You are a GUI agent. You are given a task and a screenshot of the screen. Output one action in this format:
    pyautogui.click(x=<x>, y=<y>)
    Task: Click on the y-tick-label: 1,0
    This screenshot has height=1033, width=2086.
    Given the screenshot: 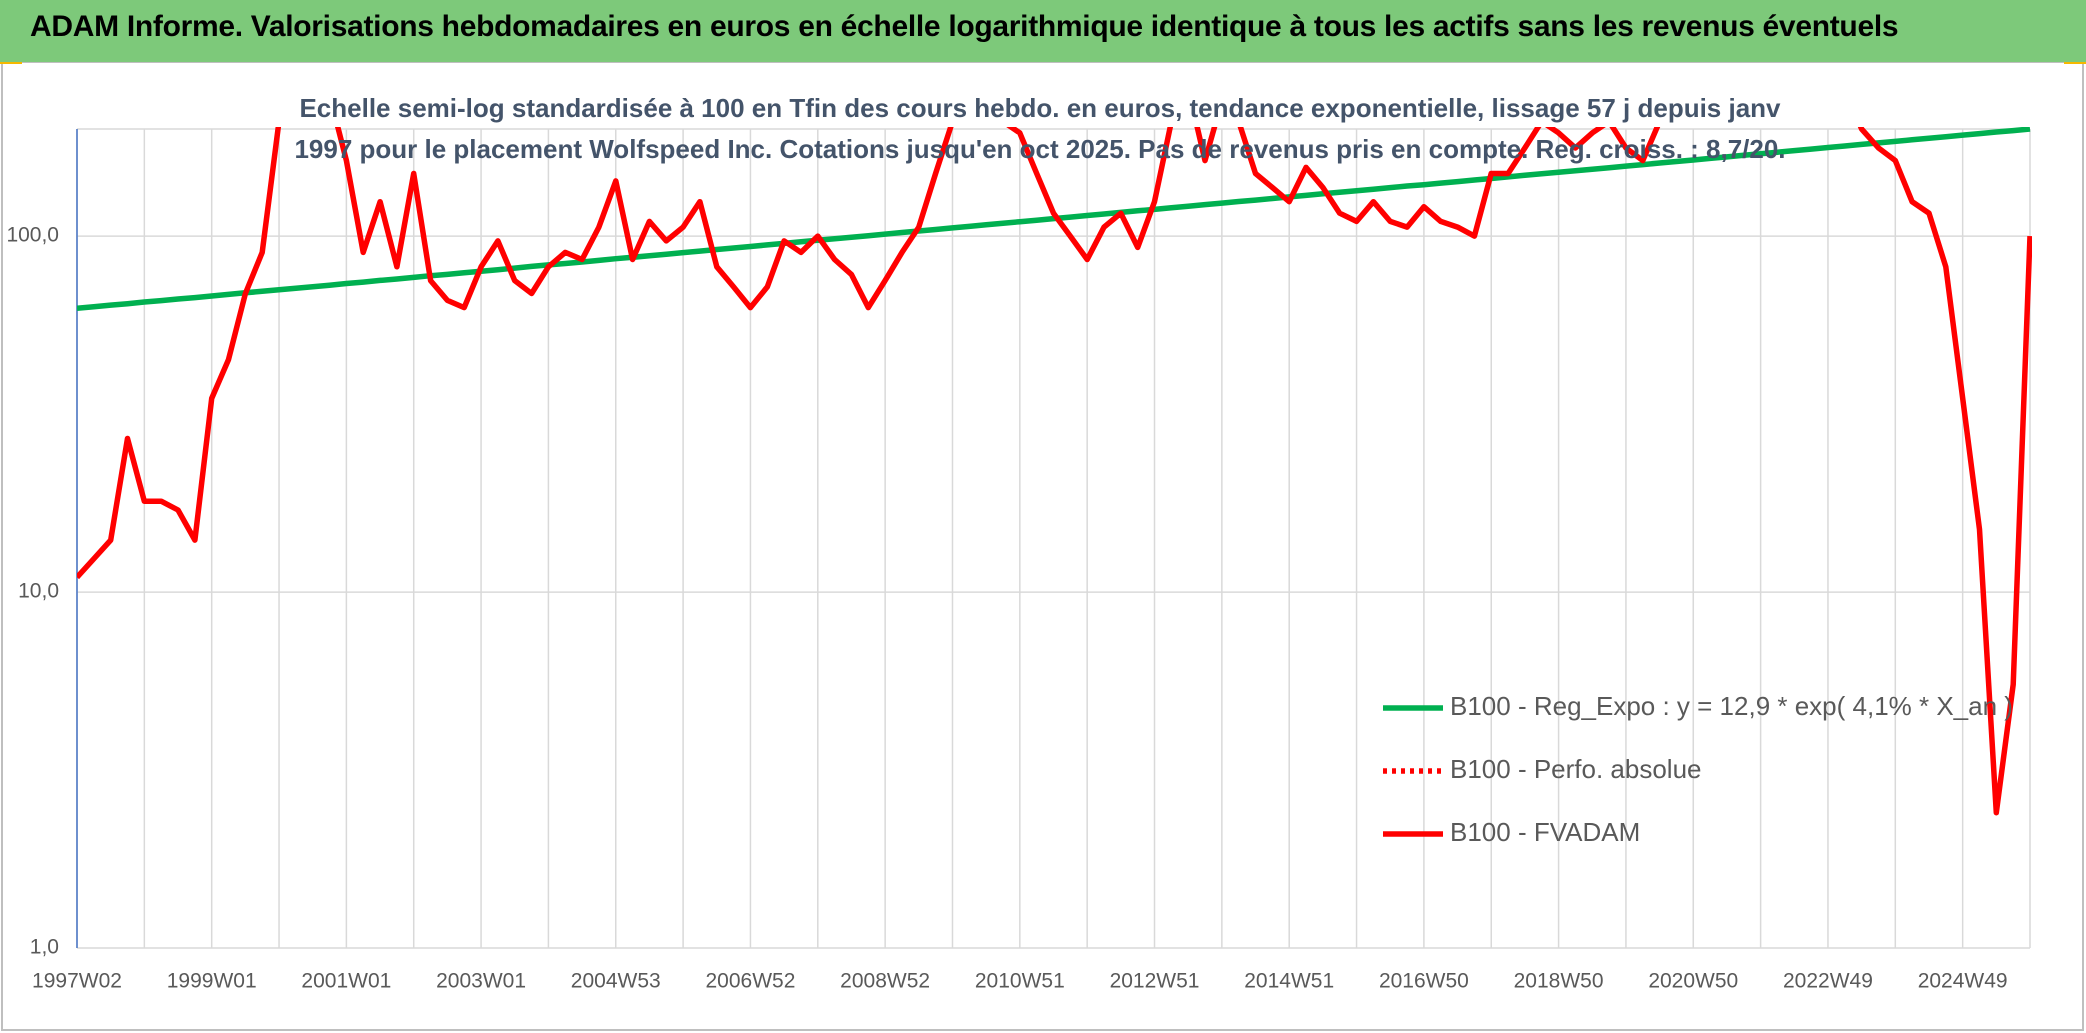 What is the action you would take?
    pyautogui.click(x=44, y=947)
    